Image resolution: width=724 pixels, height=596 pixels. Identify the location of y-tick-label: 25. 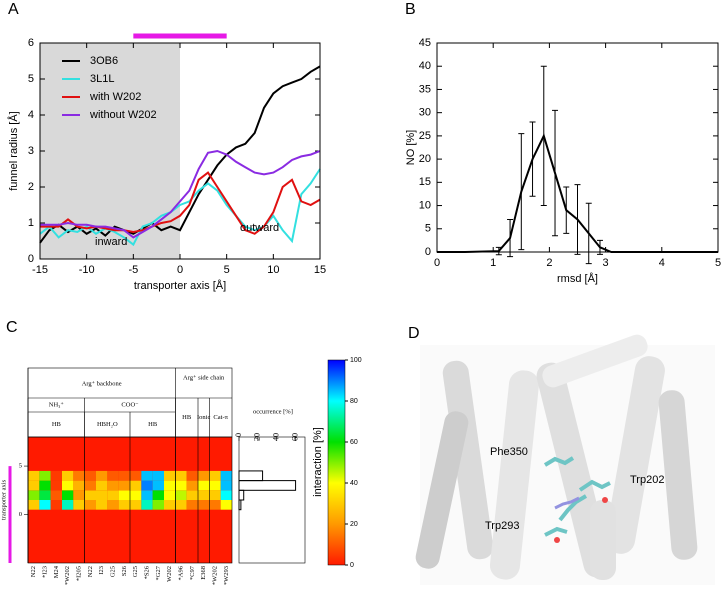
(425, 136).